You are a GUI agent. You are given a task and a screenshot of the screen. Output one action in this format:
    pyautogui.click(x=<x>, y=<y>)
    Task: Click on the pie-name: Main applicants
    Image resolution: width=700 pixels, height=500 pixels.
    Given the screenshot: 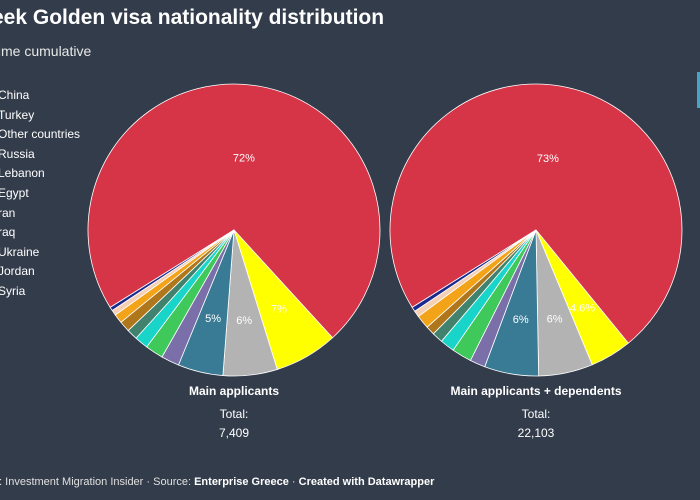 What is the action you would take?
    pyautogui.click(x=234, y=391)
    